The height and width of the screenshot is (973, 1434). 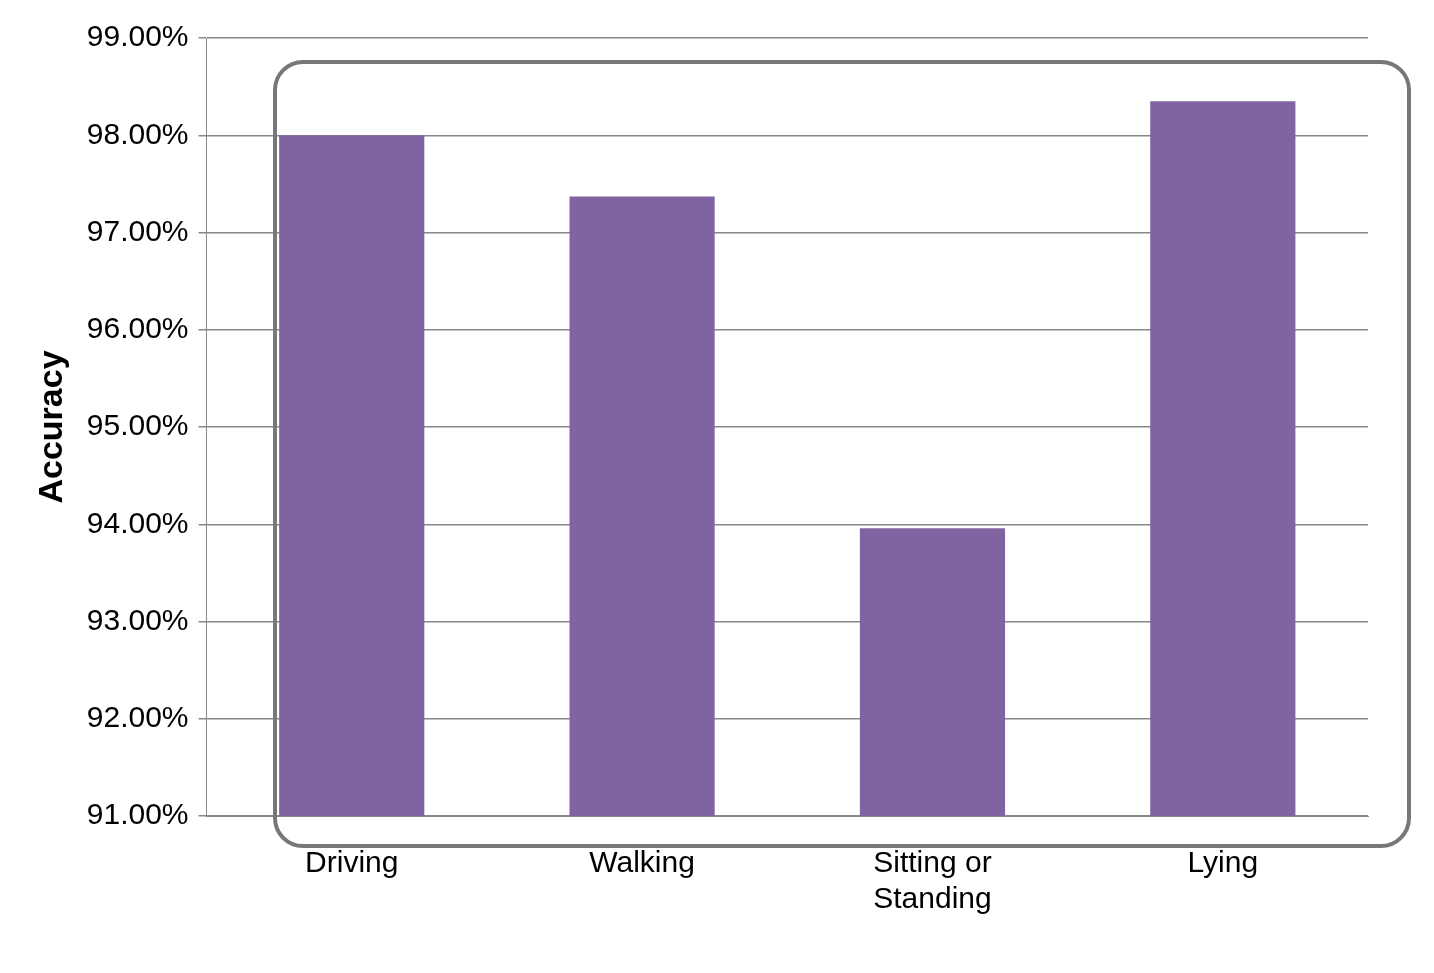 I want to click on y-tick-label: 96.00%, so click(x=137, y=328).